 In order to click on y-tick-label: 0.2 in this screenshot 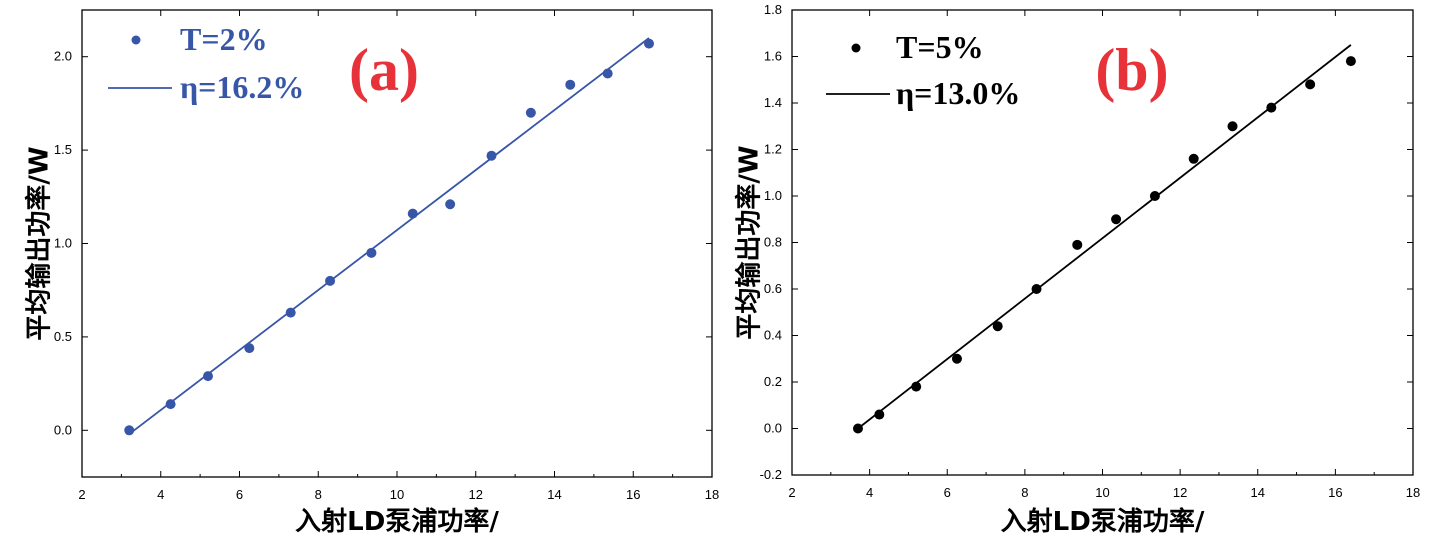, I will do `click(773, 381)`.